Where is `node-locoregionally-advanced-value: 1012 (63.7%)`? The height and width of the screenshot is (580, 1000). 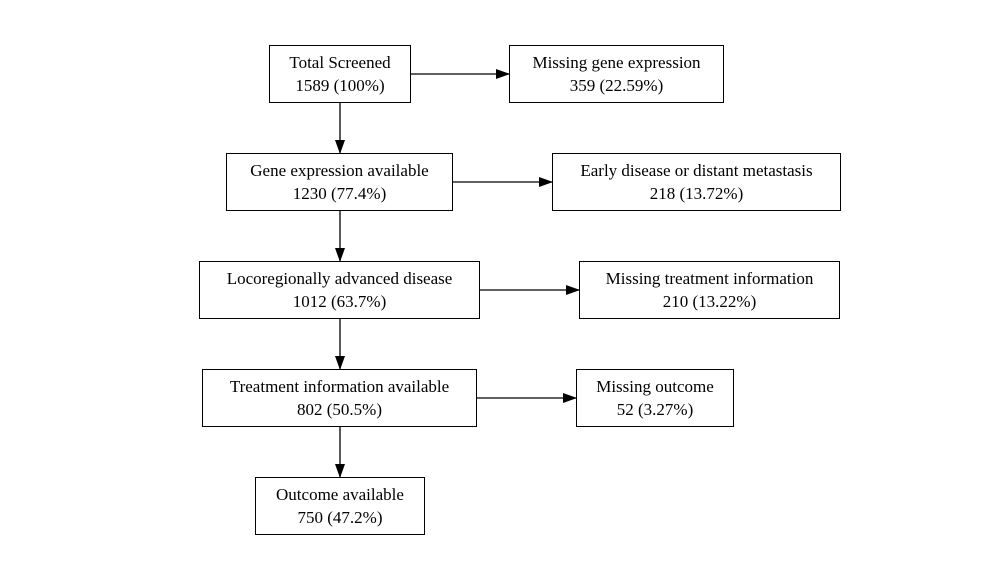
node-locoregionally-advanced-value: 1012 (63.7%) is located at coordinates (339, 301).